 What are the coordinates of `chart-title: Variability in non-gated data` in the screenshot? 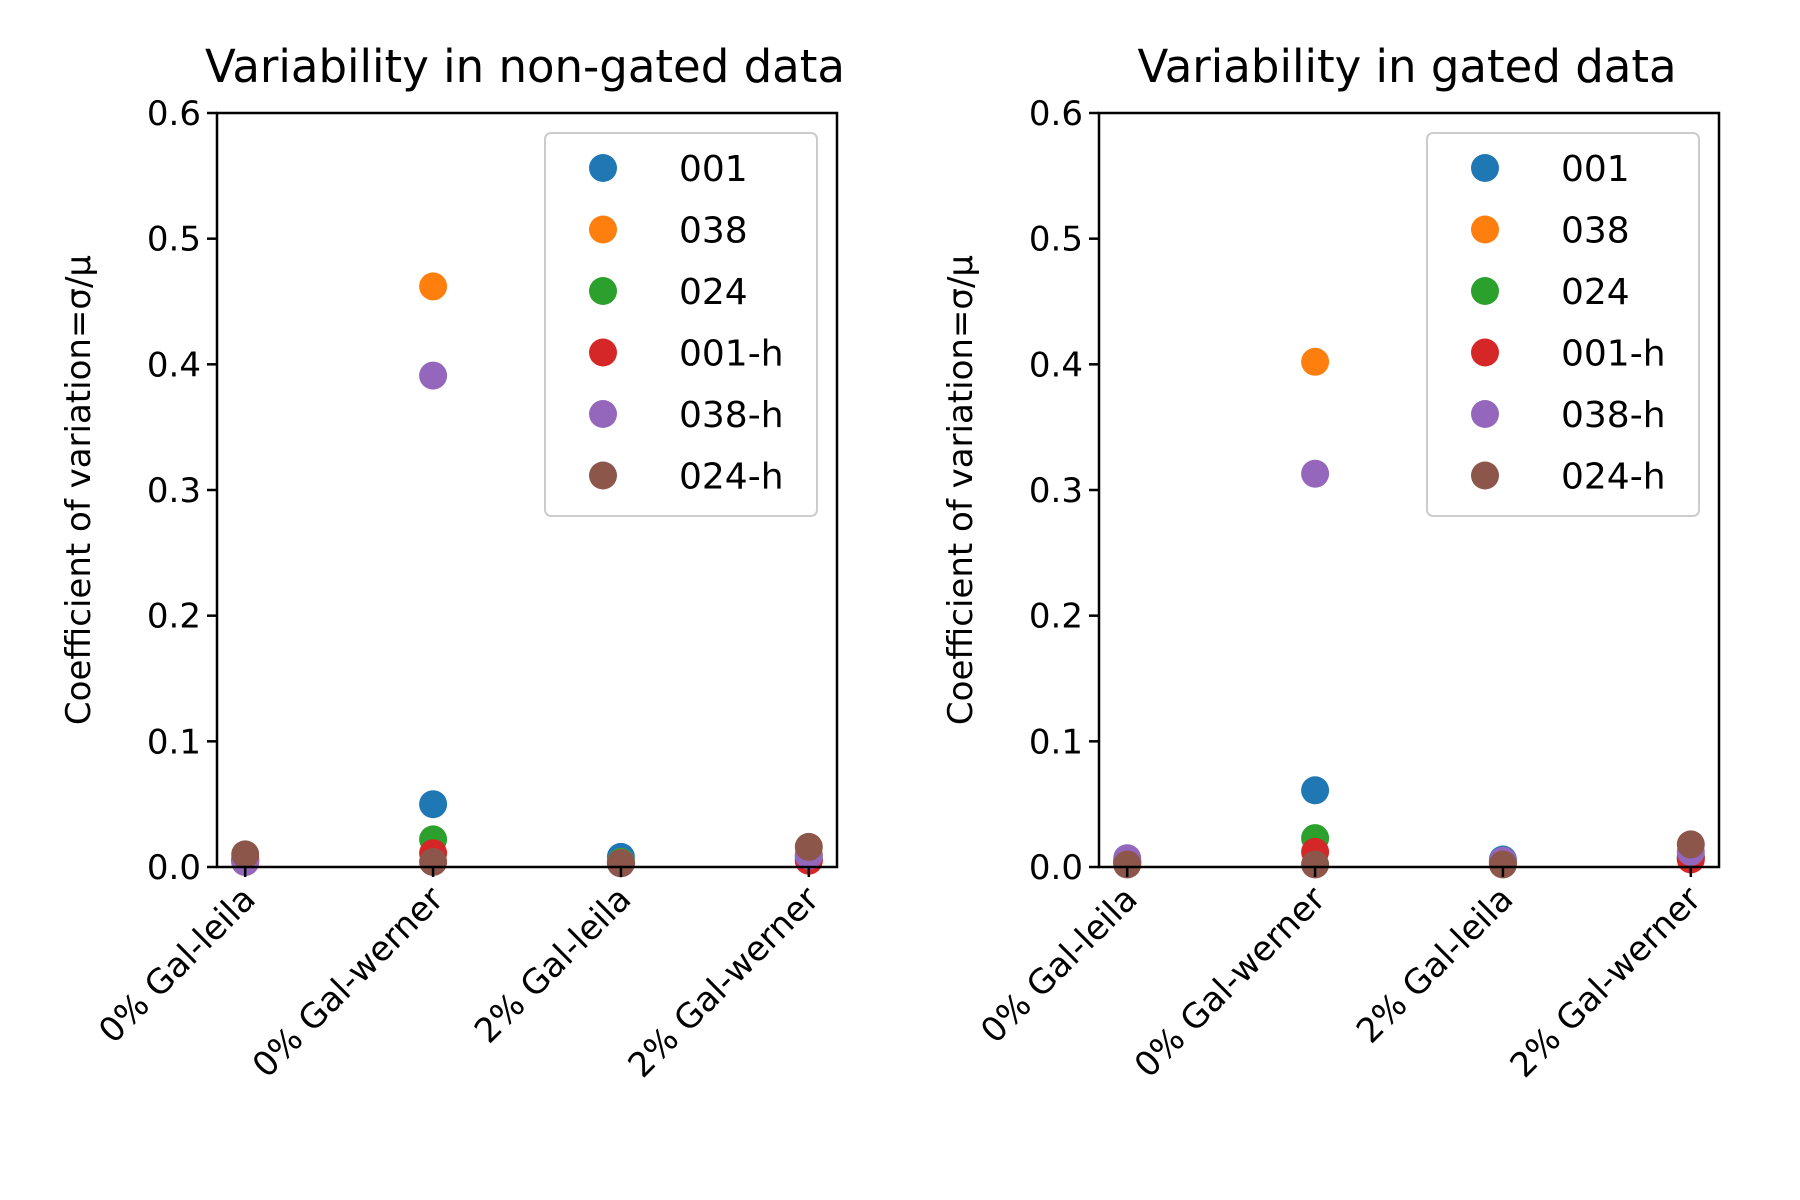 It's located at (525, 66).